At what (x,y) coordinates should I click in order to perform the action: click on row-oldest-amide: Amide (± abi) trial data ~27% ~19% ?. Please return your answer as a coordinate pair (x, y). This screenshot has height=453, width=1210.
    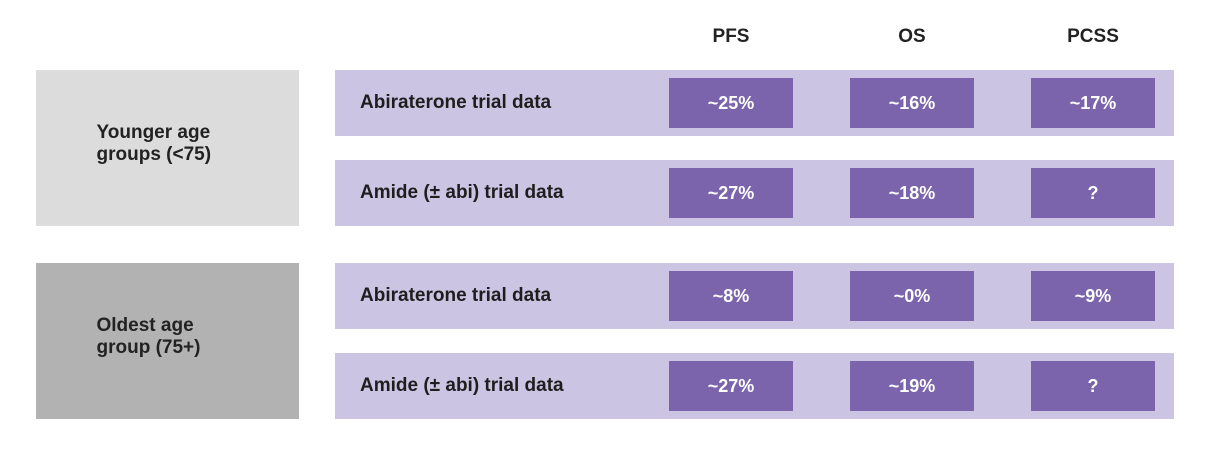
    Looking at the image, I should click on (754, 386).